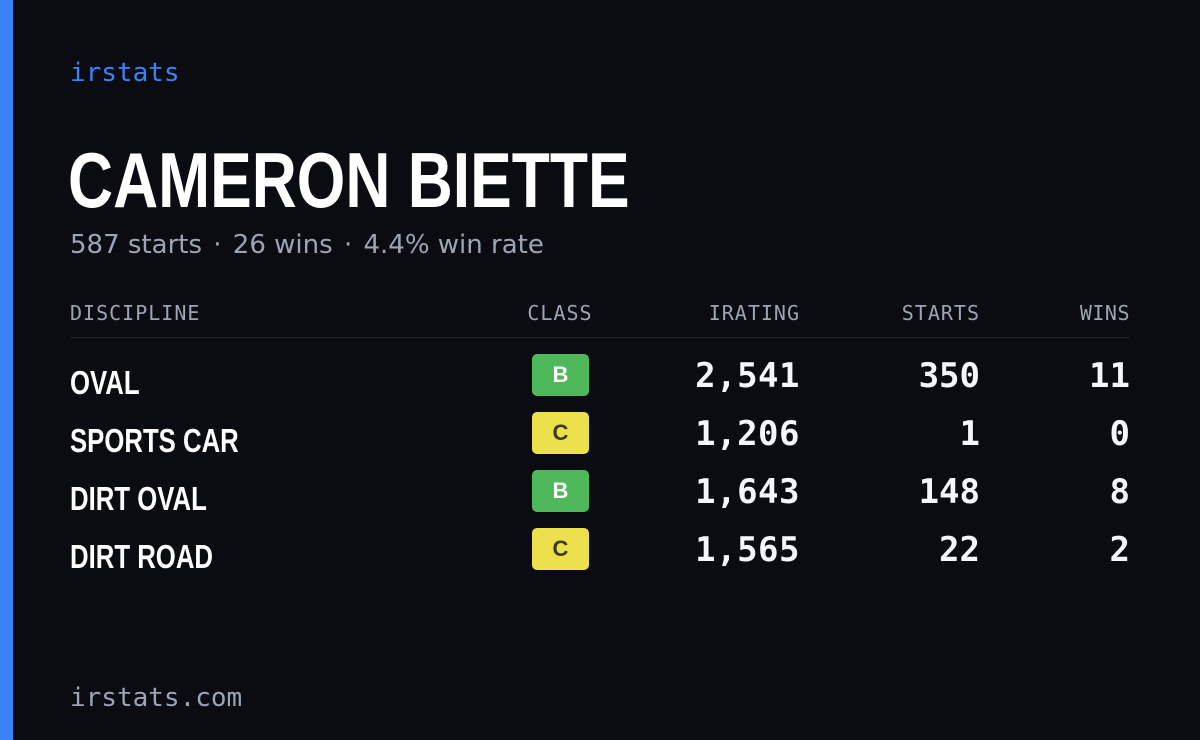  I want to click on discipline-name: DIRT OVAL, so click(138, 498).